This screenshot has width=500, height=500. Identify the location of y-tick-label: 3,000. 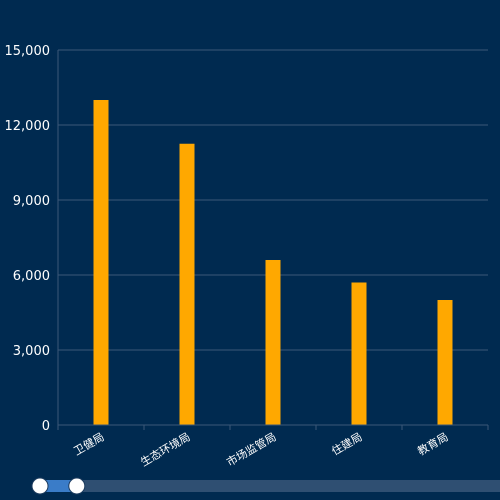
(31, 351).